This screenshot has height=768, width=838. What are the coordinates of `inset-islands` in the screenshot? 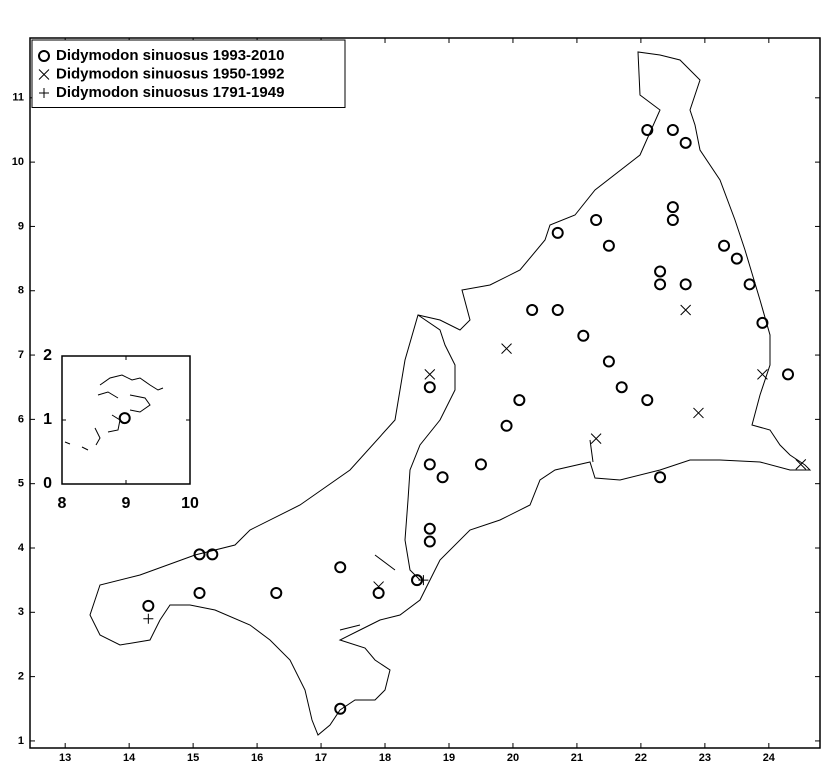 It's located at (114, 412).